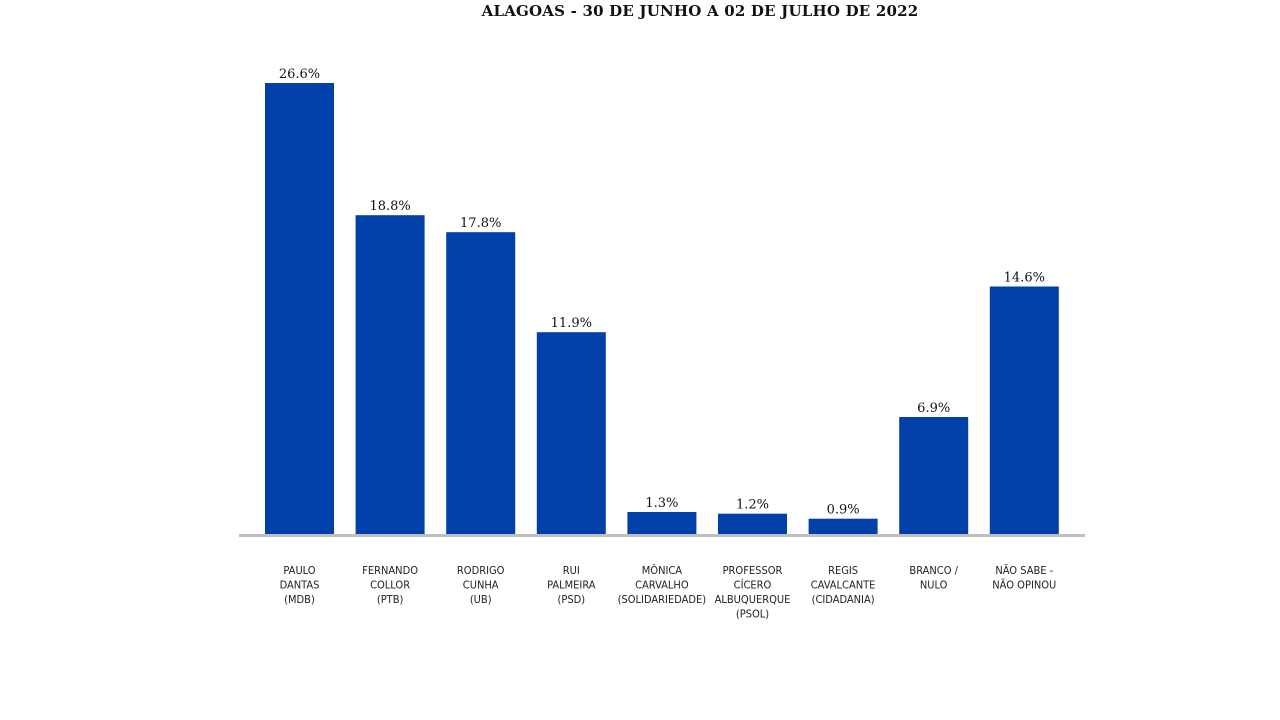 The width and height of the screenshot is (1280, 720). What do you see at coordinates (933, 408) in the screenshot?
I see `value-label-8: 6.9%` at bounding box center [933, 408].